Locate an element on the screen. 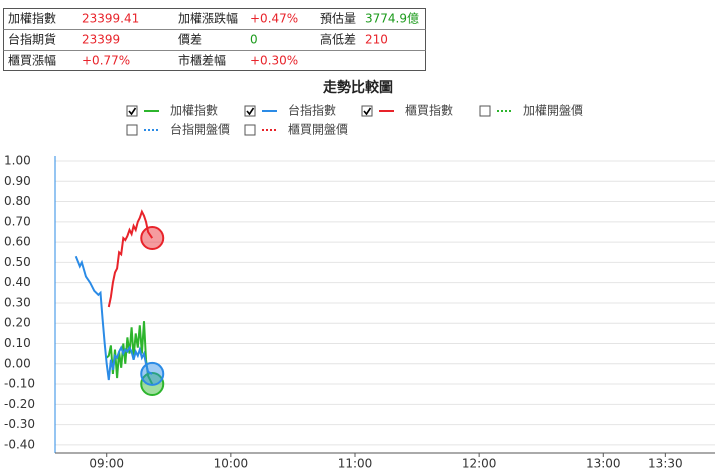 The image size is (720, 476). y-tick-label: -0.10 is located at coordinates (19, 384).